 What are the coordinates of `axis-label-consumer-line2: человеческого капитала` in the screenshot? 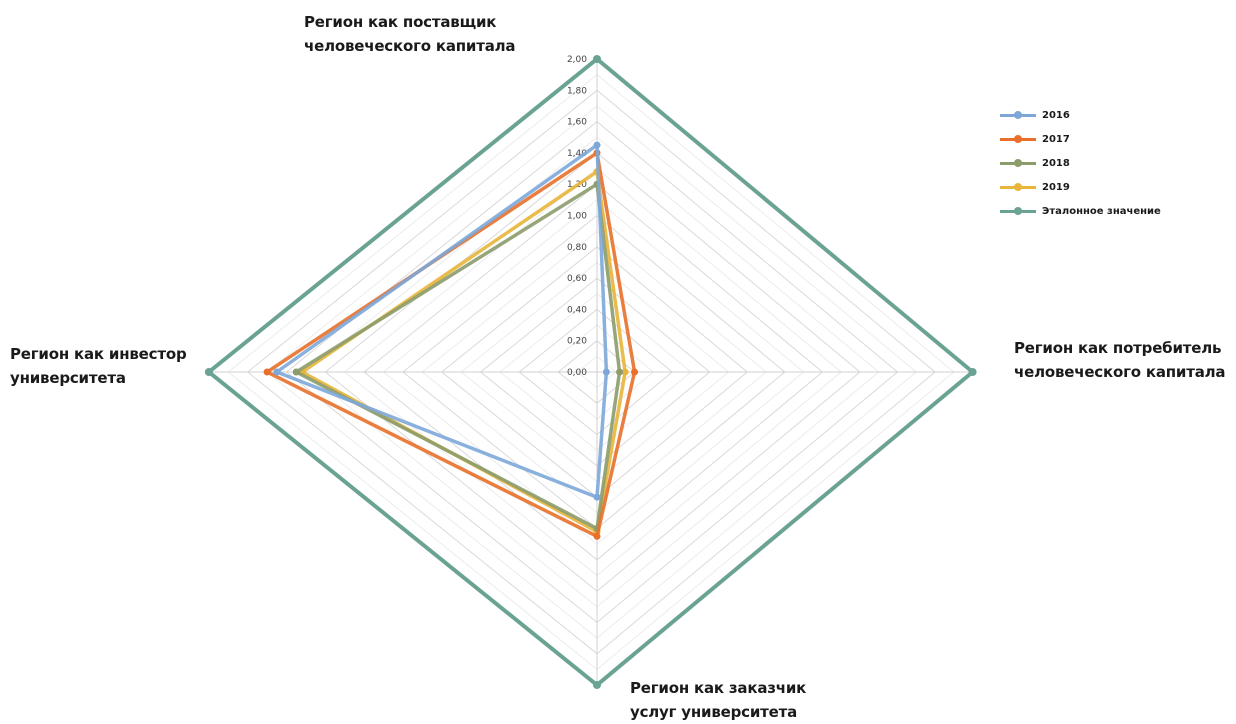 It's located at (1120, 372).